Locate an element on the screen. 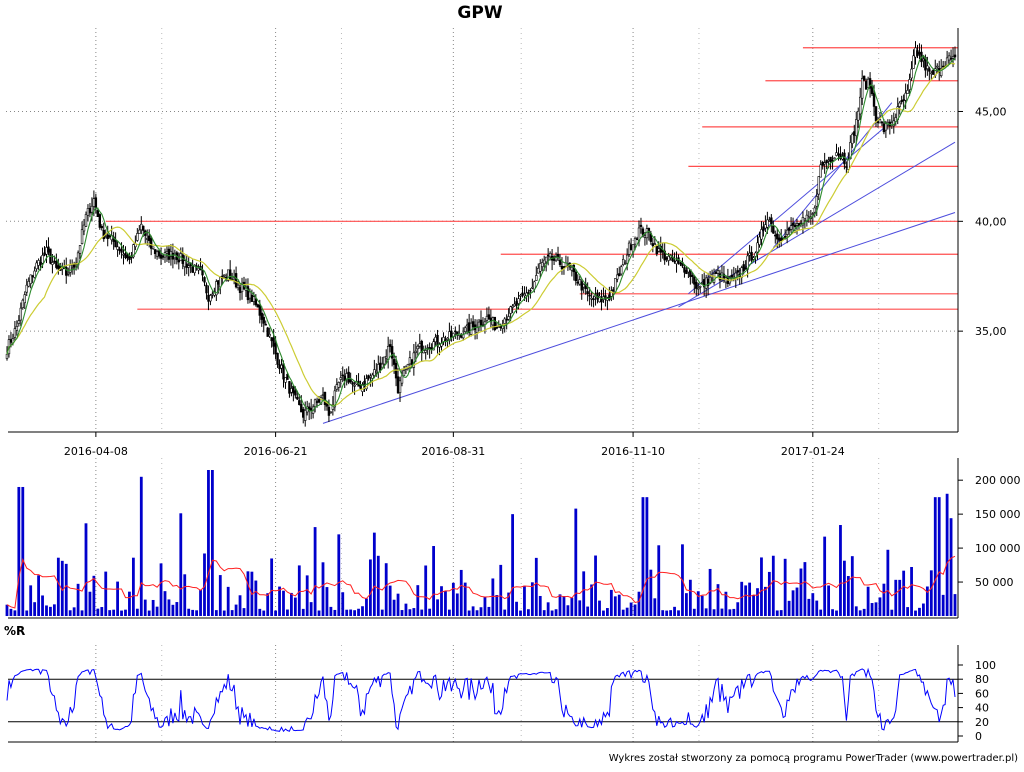  volume-average-line is located at coordinates (481, 582).